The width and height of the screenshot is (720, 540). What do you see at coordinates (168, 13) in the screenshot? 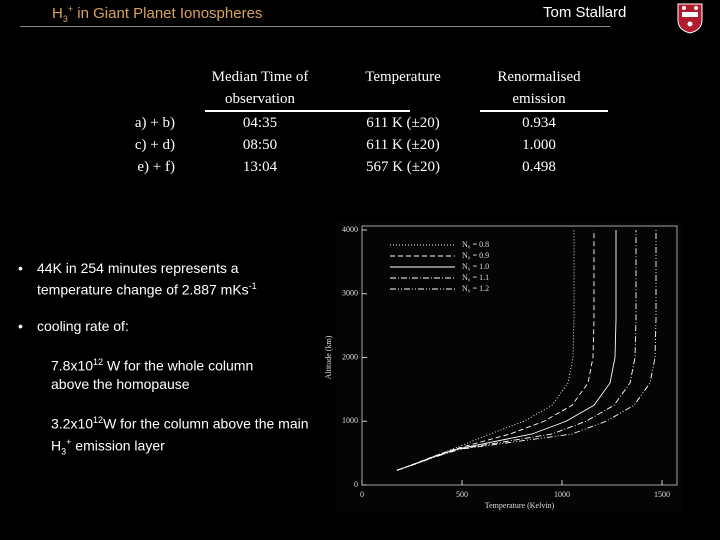
I see `title-text: in Giant Planet Ionospheres` at bounding box center [168, 13].